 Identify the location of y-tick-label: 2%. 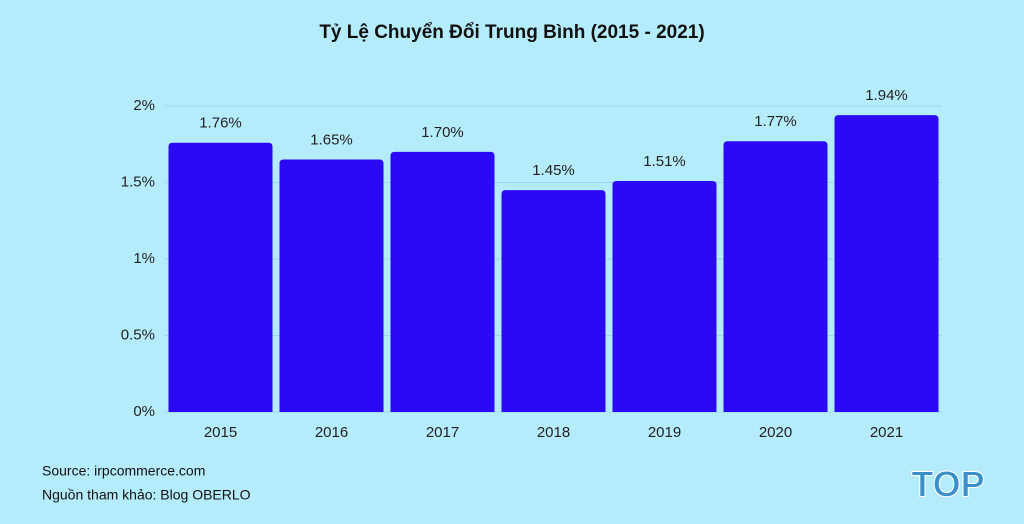
(144, 105).